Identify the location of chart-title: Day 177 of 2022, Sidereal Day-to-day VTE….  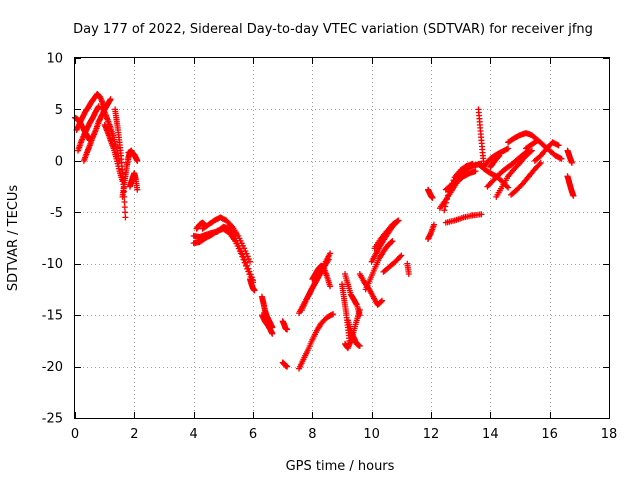
(333, 29).